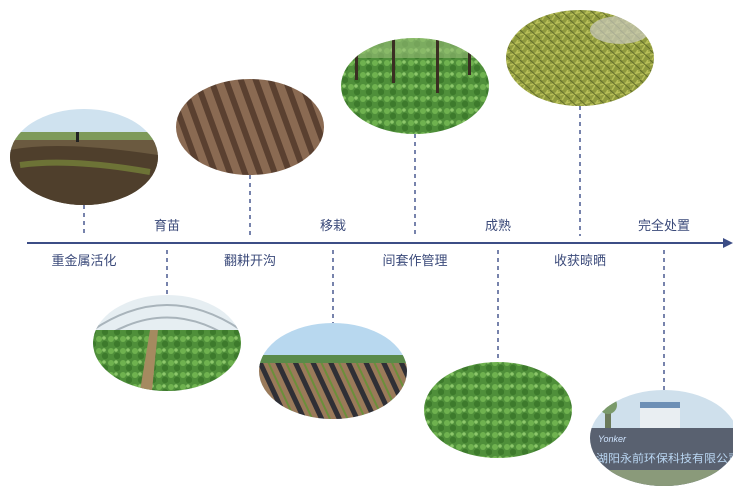  I want to click on stage-label-2: 育苗, so click(167, 226).